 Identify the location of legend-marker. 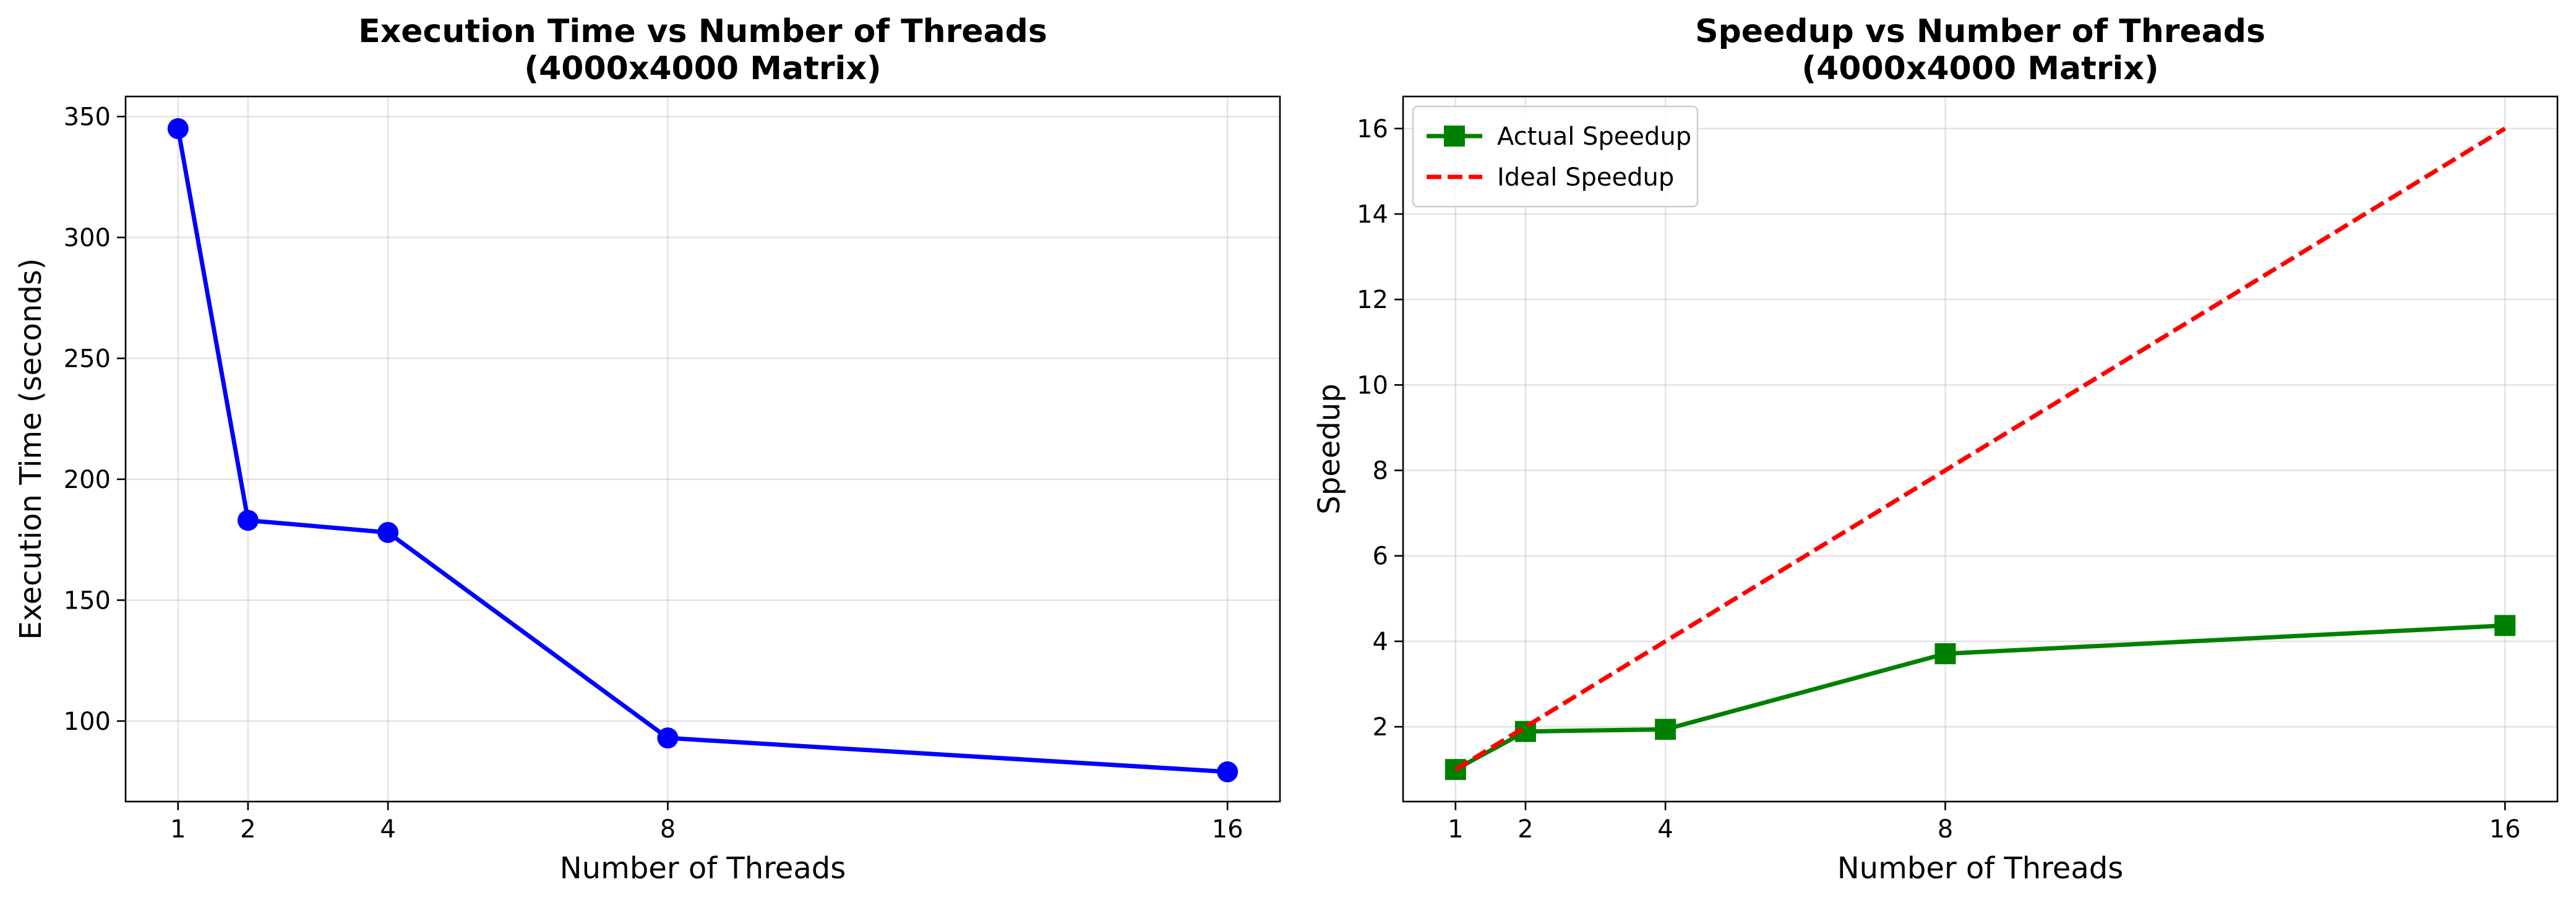
(1455, 136).